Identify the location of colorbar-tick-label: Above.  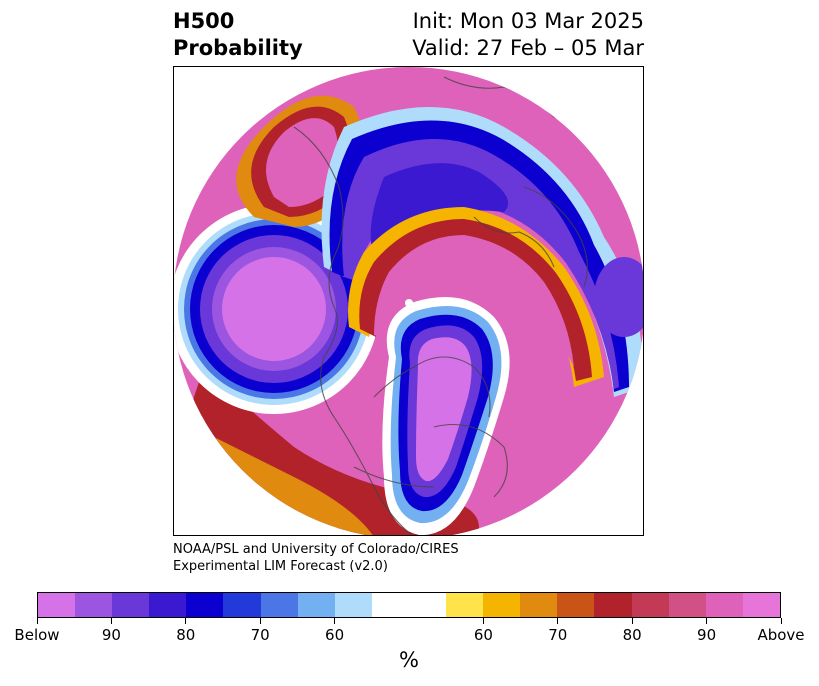
(781, 635).